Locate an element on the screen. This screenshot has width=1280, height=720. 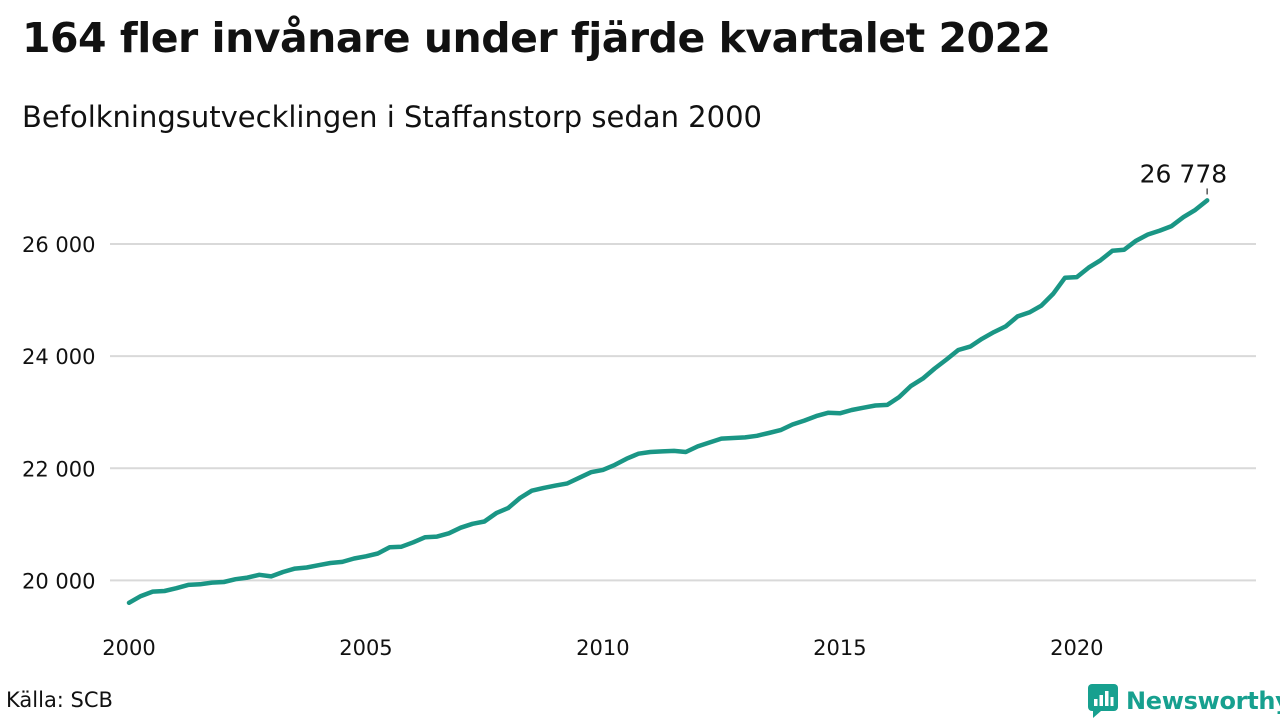
x-tick-label: 2010 is located at coordinates (602, 648).